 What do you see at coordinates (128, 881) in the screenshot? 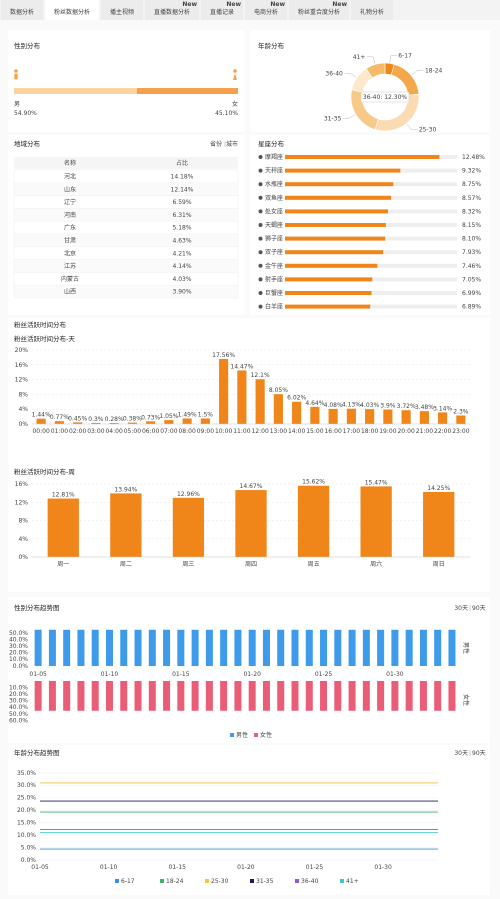
I see `legend-label: 6-17` at bounding box center [128, 881].